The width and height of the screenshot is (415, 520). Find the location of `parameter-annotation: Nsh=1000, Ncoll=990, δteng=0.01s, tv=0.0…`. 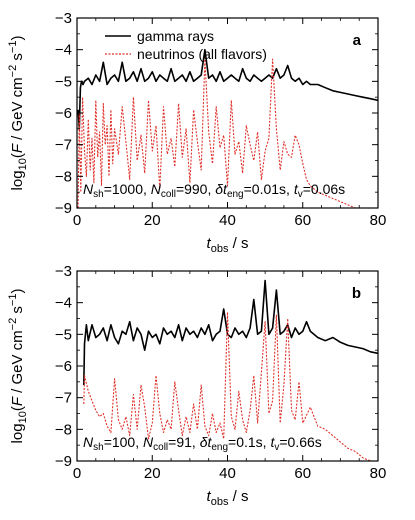

parameter-annotation: Nsh=1000, Ncoll=990, δteng=0.01s, tv=0.0… is located at coordinates (214, 190).